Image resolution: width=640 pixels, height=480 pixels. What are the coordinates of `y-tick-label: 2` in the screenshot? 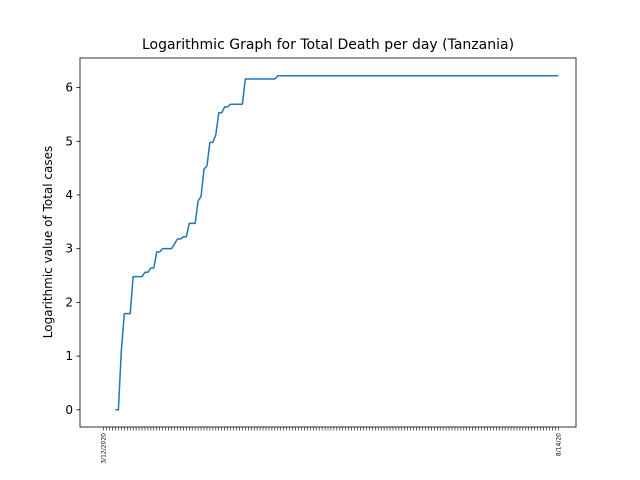 It's located at (69, 302).